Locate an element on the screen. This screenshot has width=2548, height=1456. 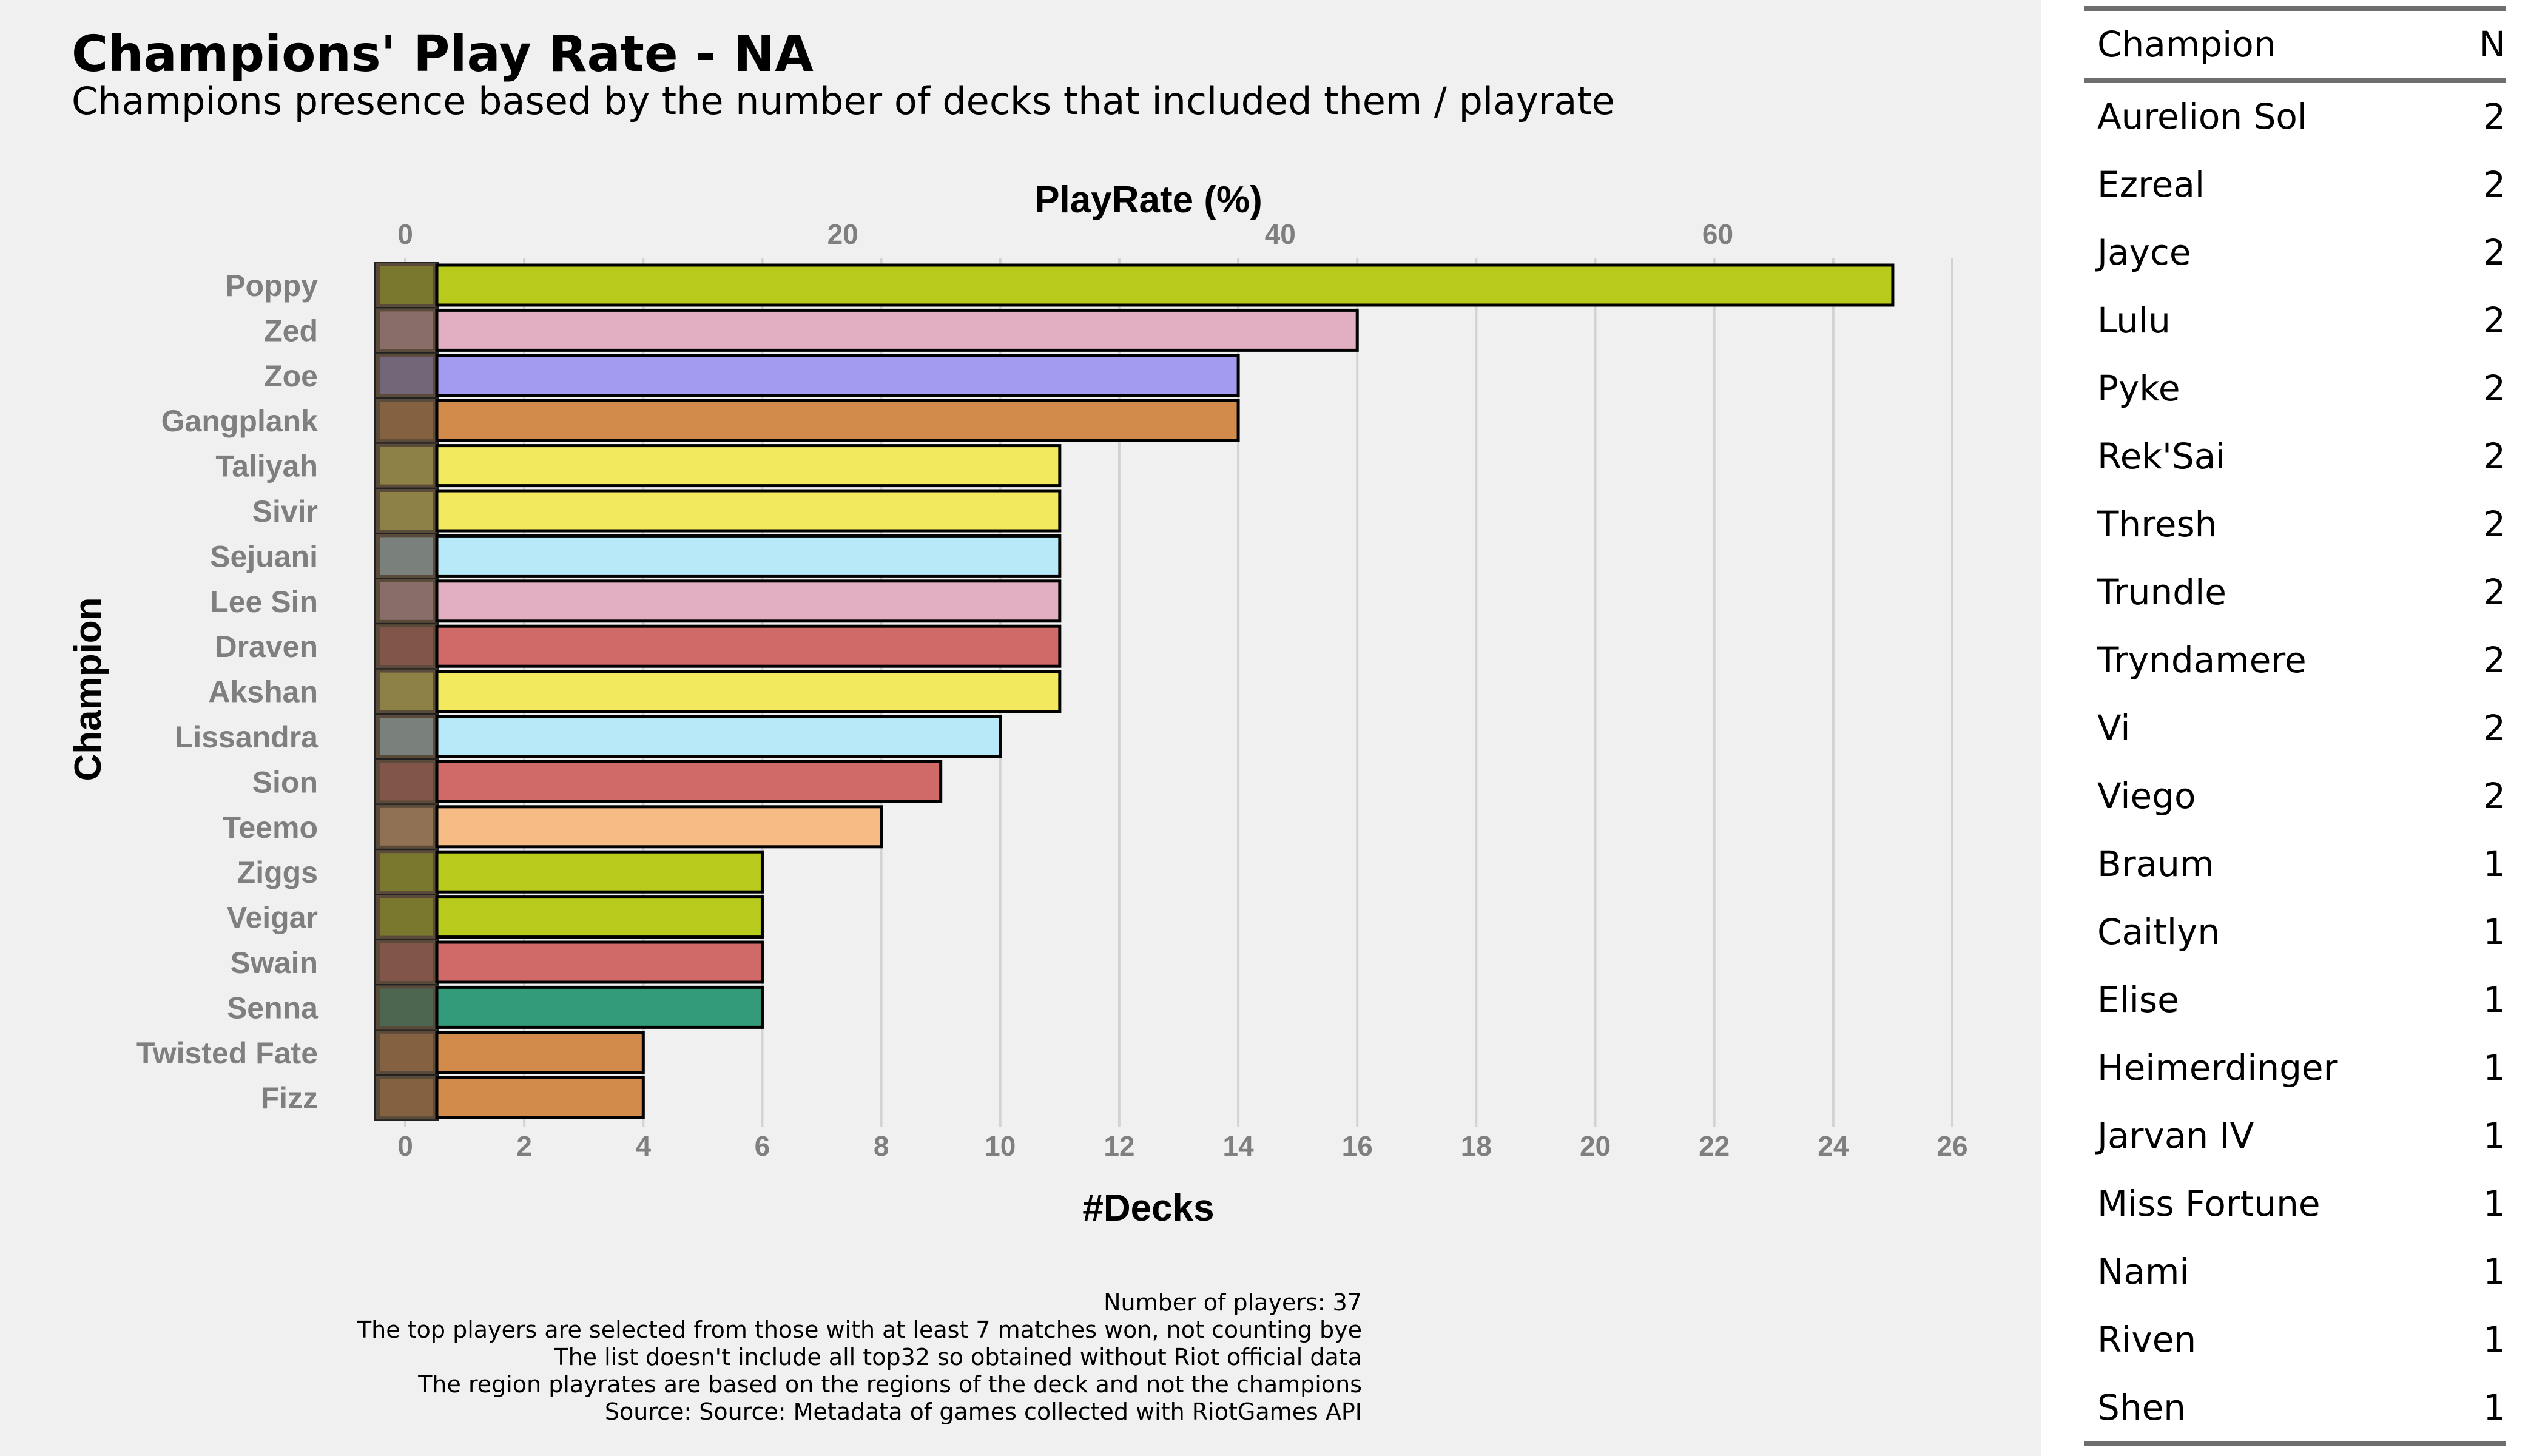
champion-name-cell: Heimerdinger is located at coordinates (2217, 1067).